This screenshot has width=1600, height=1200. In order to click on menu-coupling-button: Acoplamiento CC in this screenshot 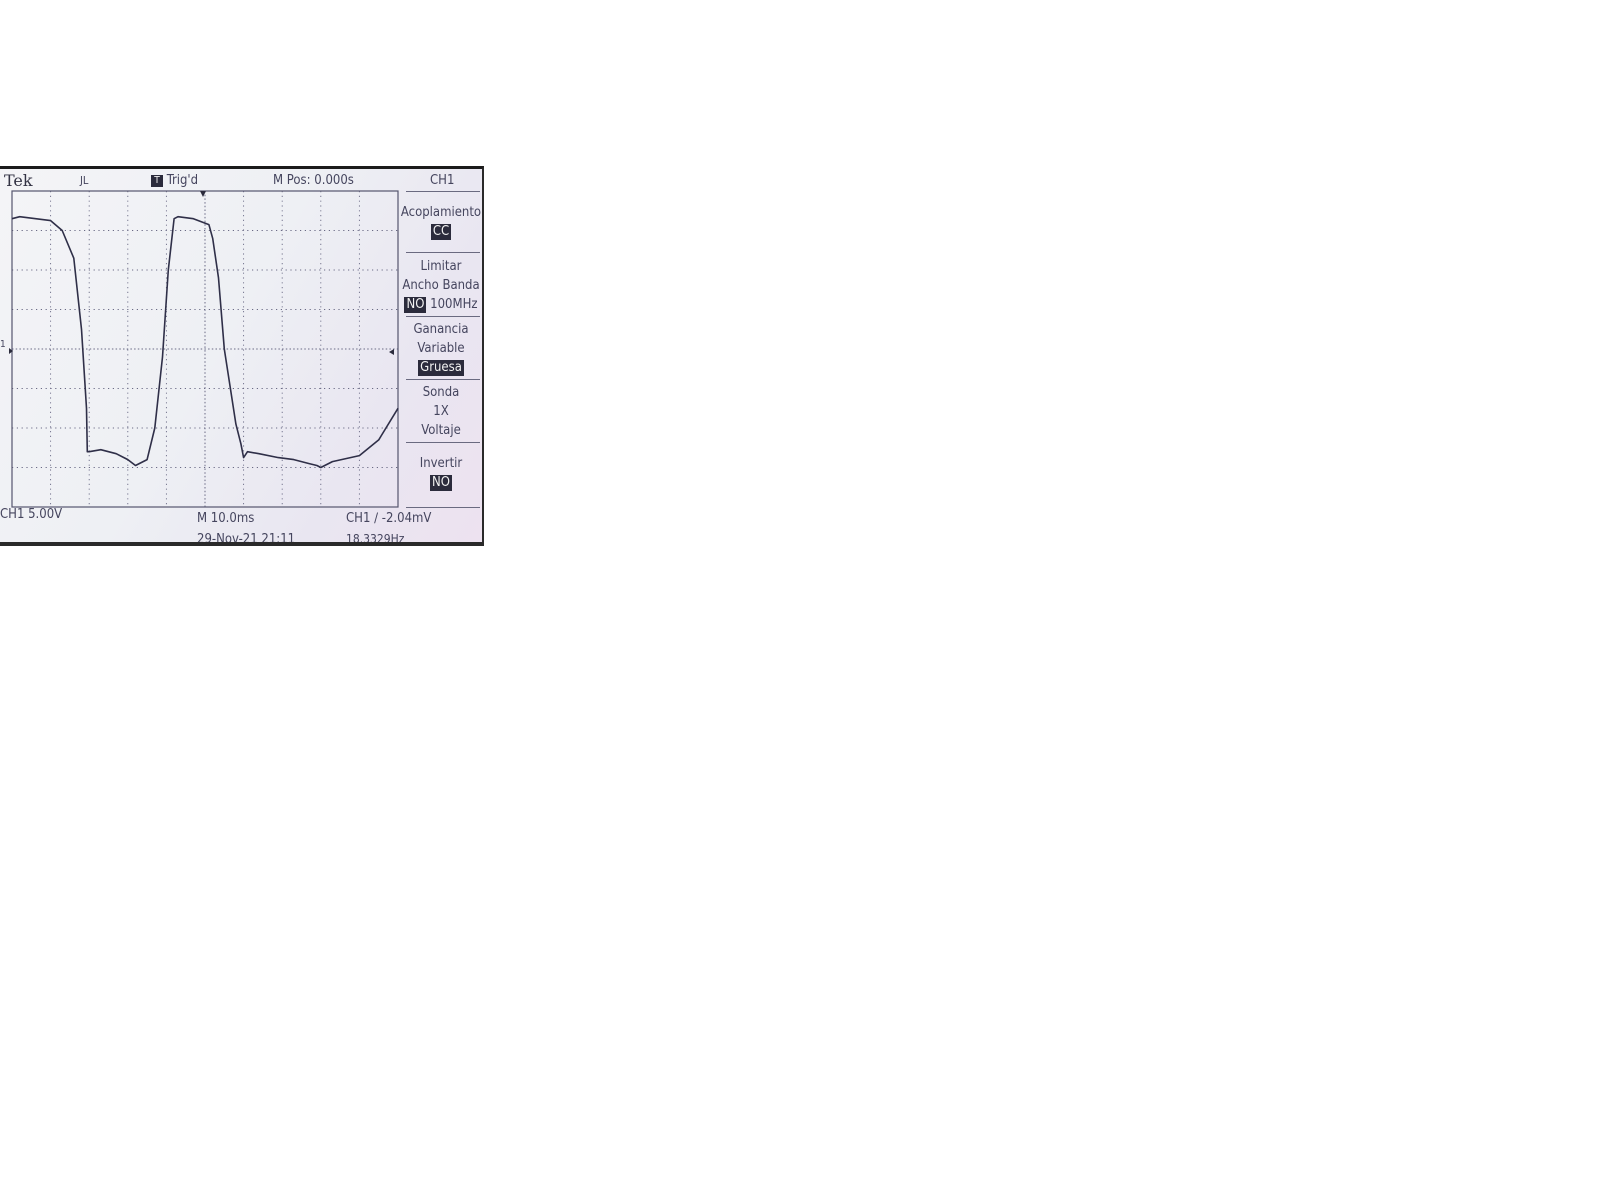, I will do `click(440, 222)`.